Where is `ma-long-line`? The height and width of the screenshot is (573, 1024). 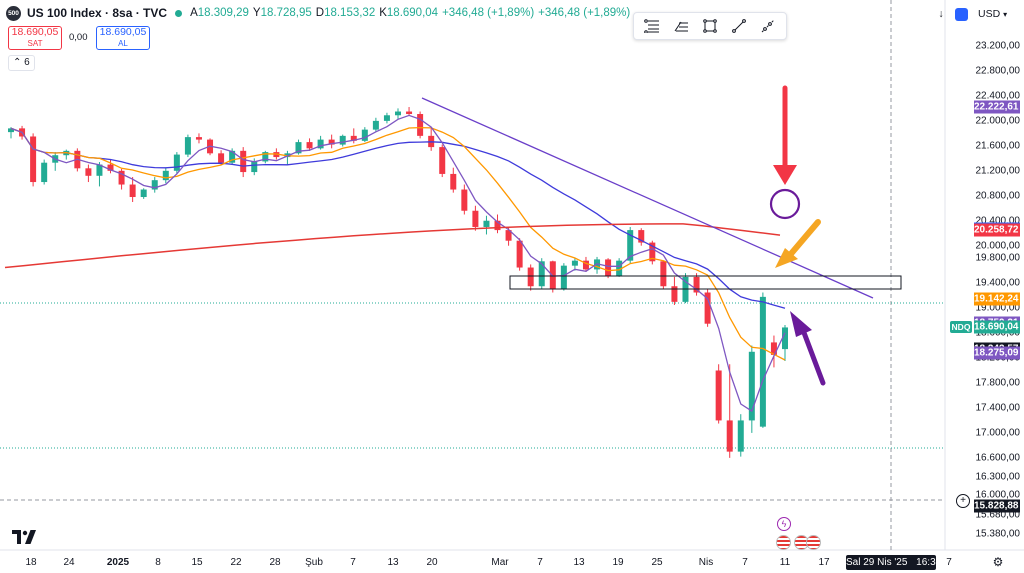
ma-long-line is located at coordinates (392, 246).